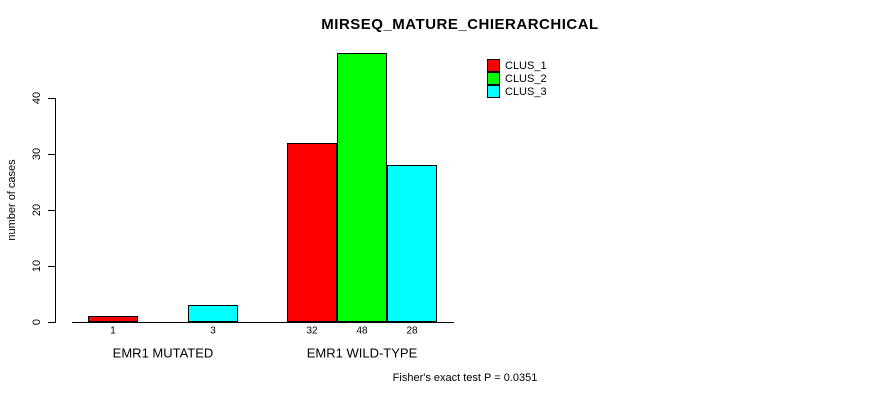 The width and height of the screenshot is (890, 400). Describe the element at coordinates (465, 378) in the screenshot. I see `annotation-text: Fisher's exact test P = 0.0351` at that location.